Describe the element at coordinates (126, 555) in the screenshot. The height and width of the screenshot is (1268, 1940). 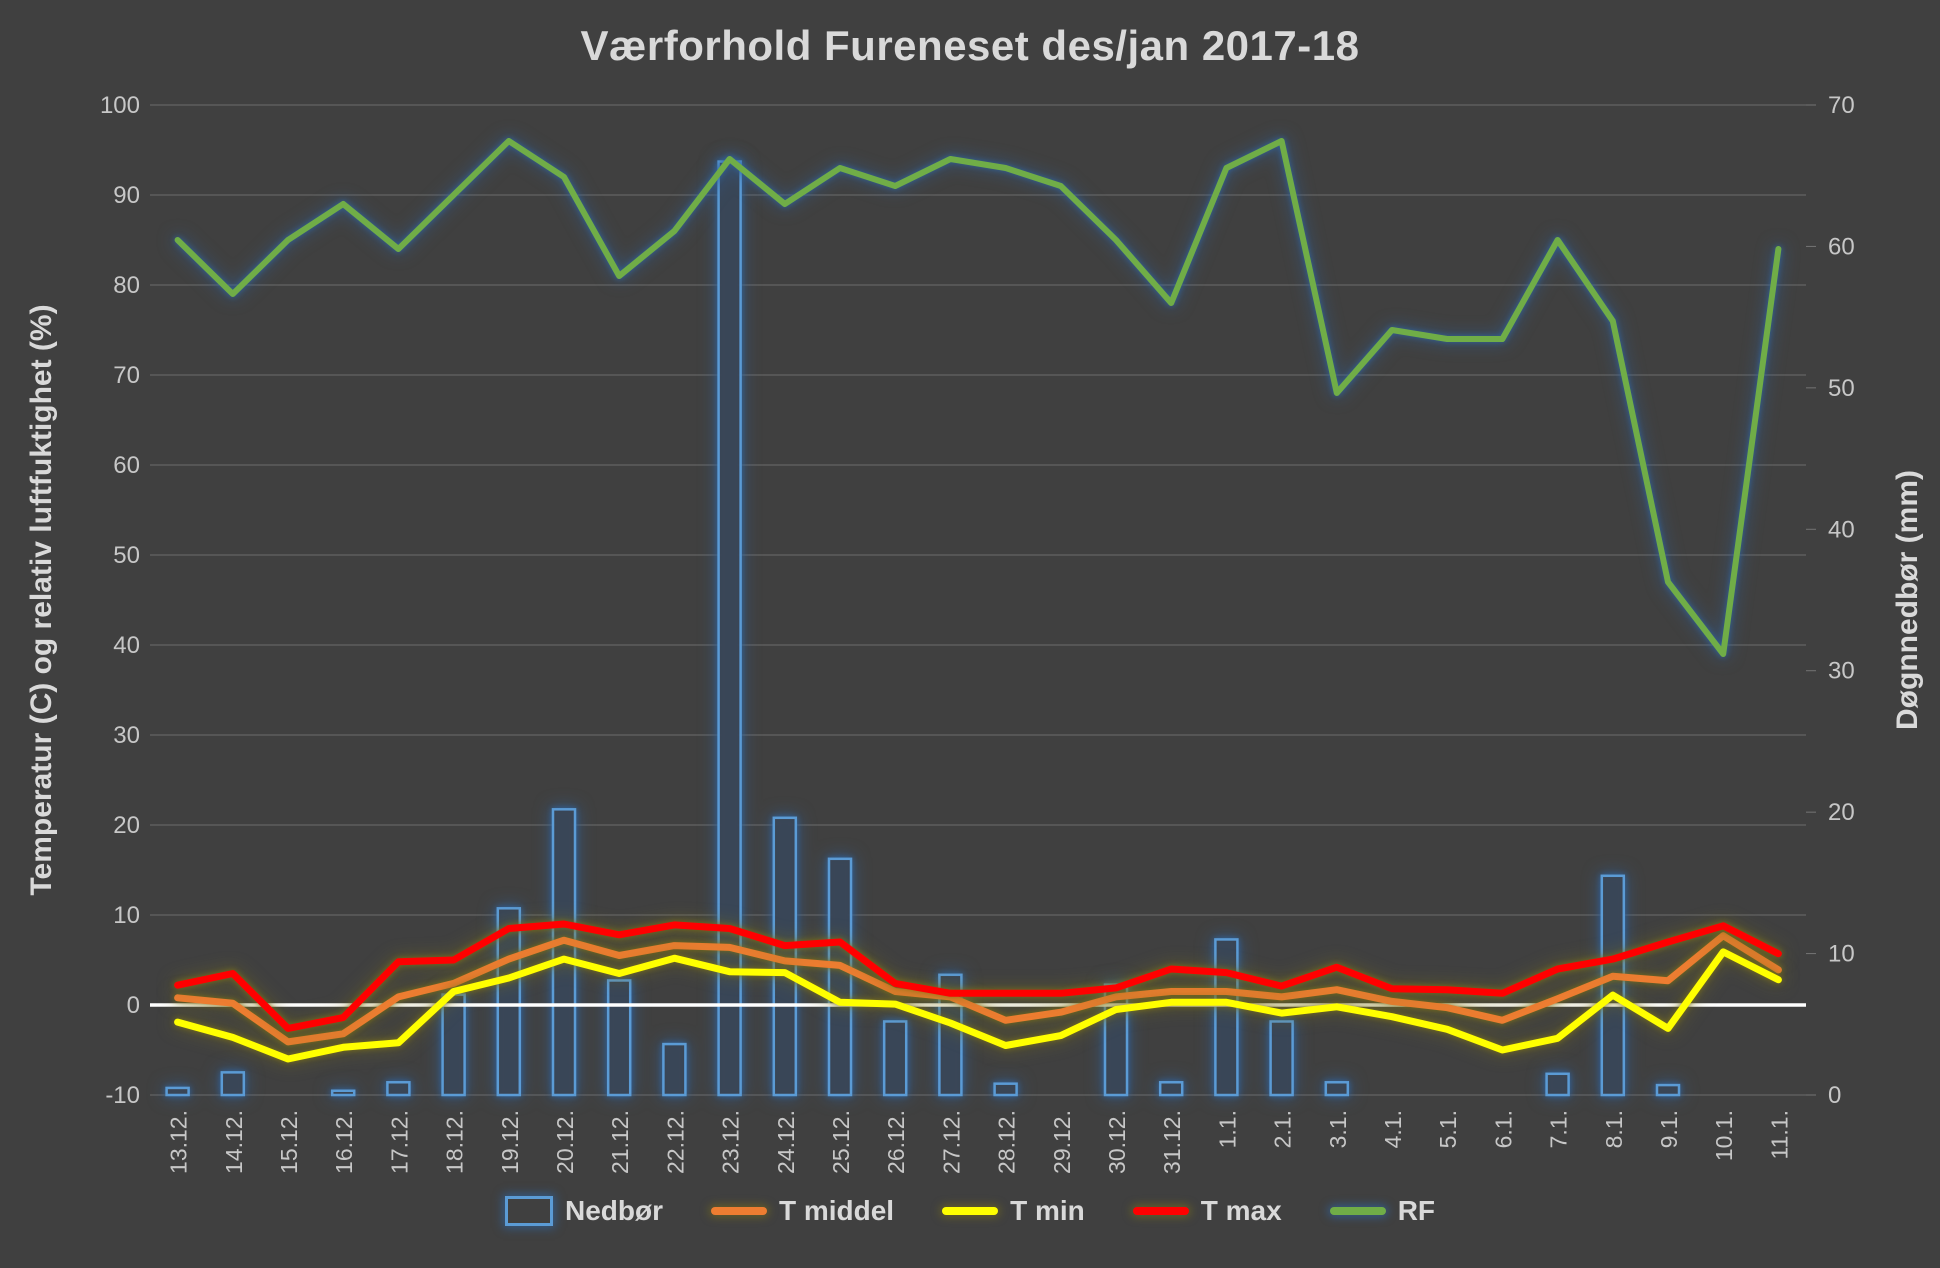
I see `left-axis-tick-label: 50` at that location.